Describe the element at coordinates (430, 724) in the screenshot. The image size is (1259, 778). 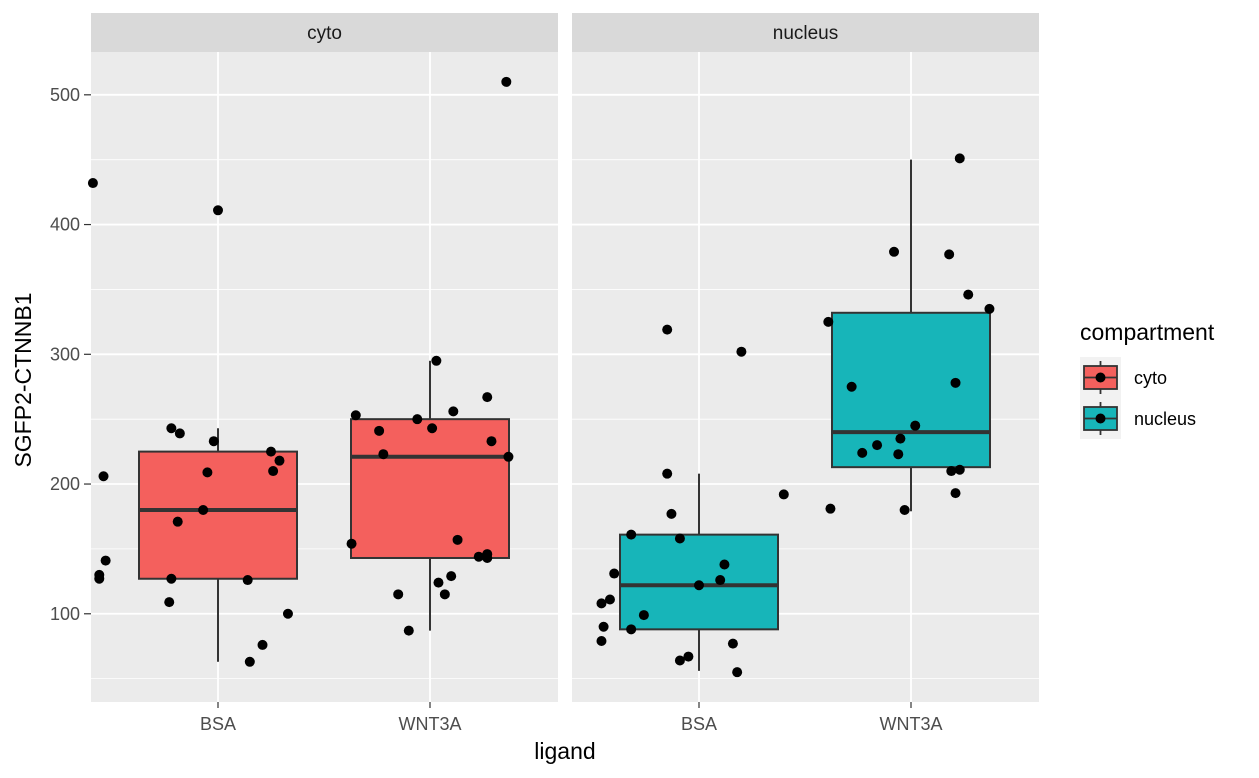
I see `x-tick-label: WNT3A` at that location.